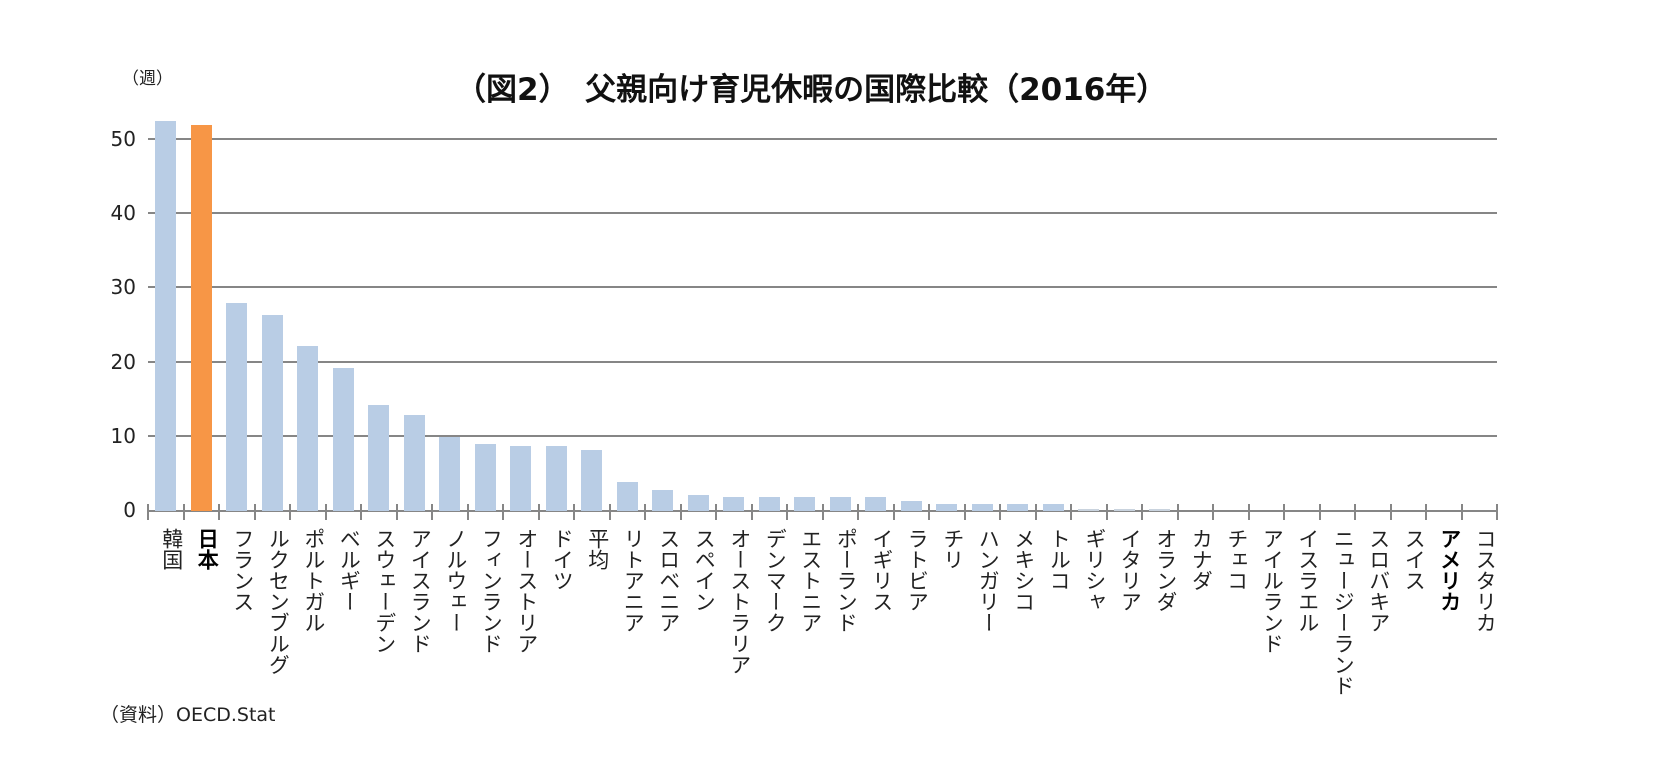 This screenshot has height=774, width=1665. Describe the element at coordinates (597, 549) in the screenshot. I see `x-tick-label: 平均` at that location.